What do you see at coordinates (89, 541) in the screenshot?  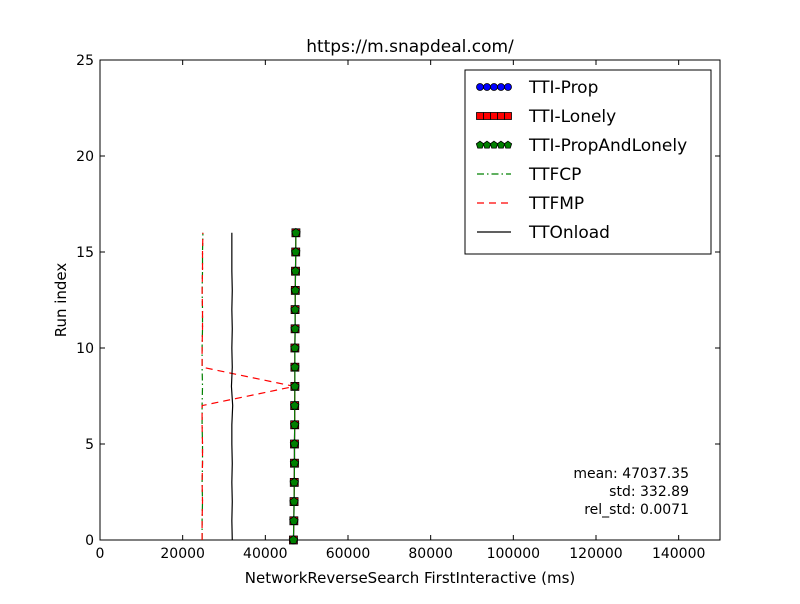 I see `y-tick-label: 0` at bounding box center [89, 541].